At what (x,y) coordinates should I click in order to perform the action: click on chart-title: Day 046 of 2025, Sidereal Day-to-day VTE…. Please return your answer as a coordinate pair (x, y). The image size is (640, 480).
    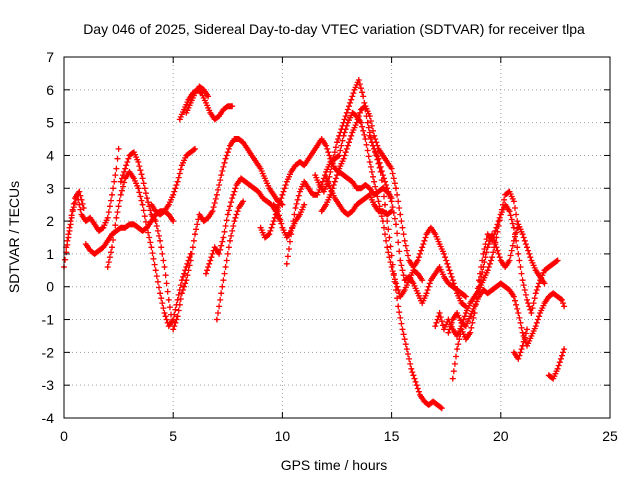
    Looking at the image, I should click on (334, 29).